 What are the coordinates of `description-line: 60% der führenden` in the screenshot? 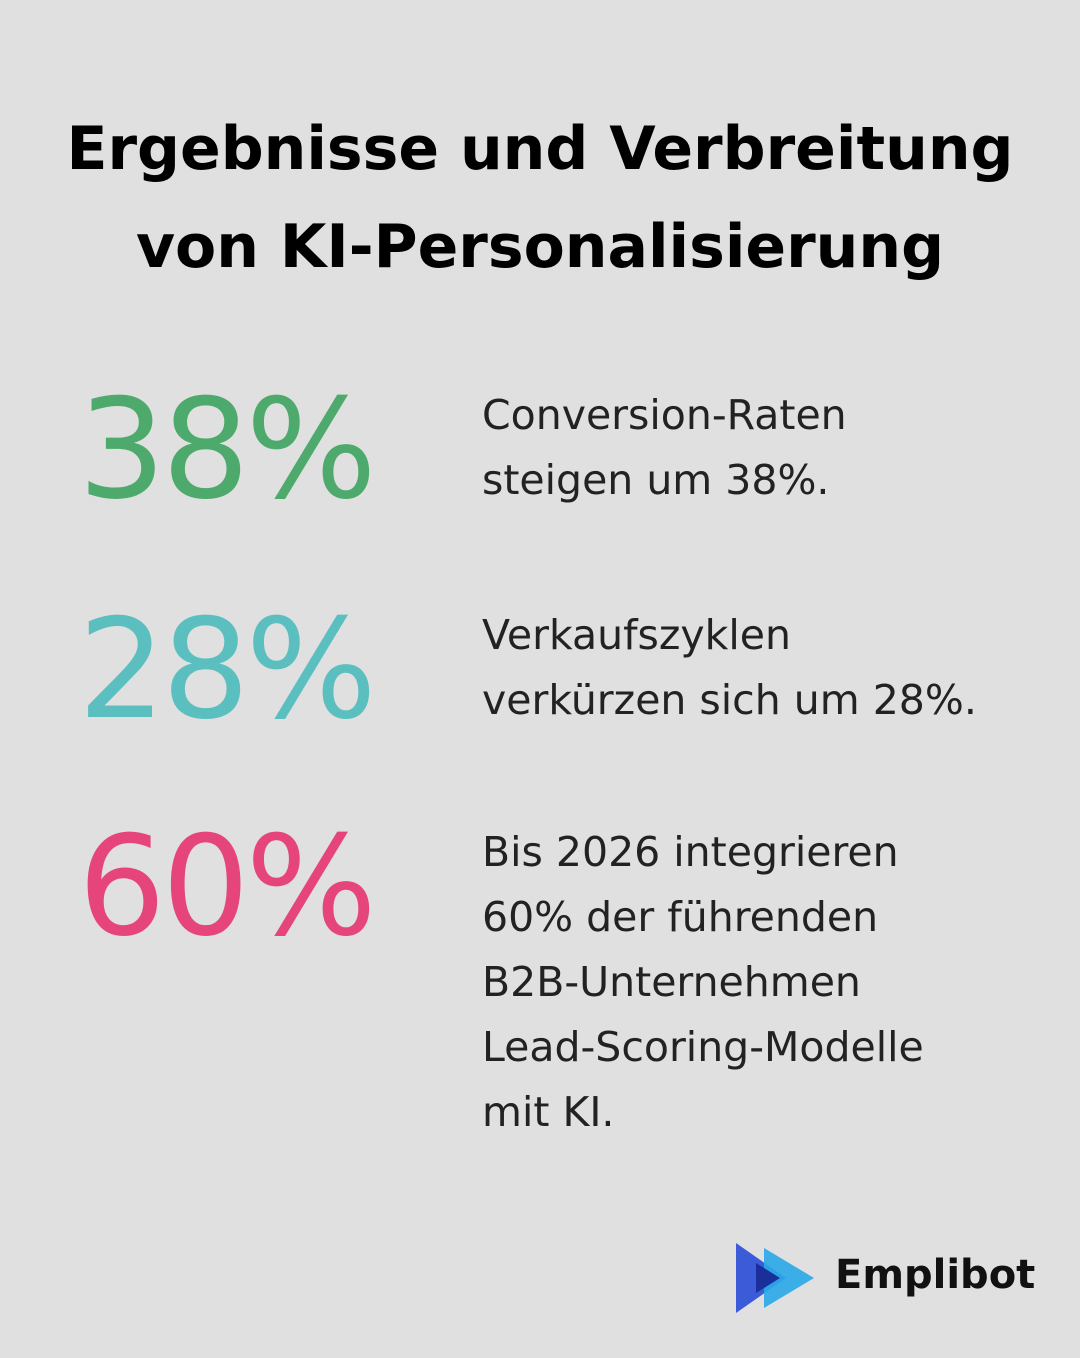 It's located at (680, 917).